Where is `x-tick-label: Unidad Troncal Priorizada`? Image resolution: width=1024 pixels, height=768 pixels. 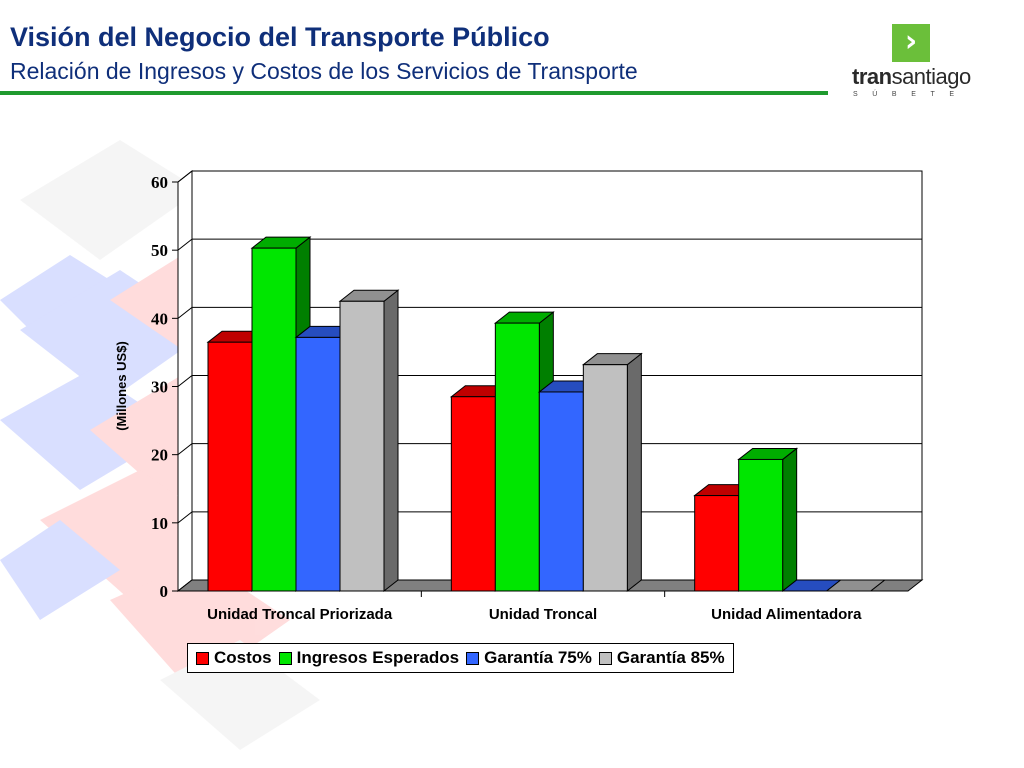
x-tick-label: Unidad Troncal Priorizada is located at coordinates (300, 614).